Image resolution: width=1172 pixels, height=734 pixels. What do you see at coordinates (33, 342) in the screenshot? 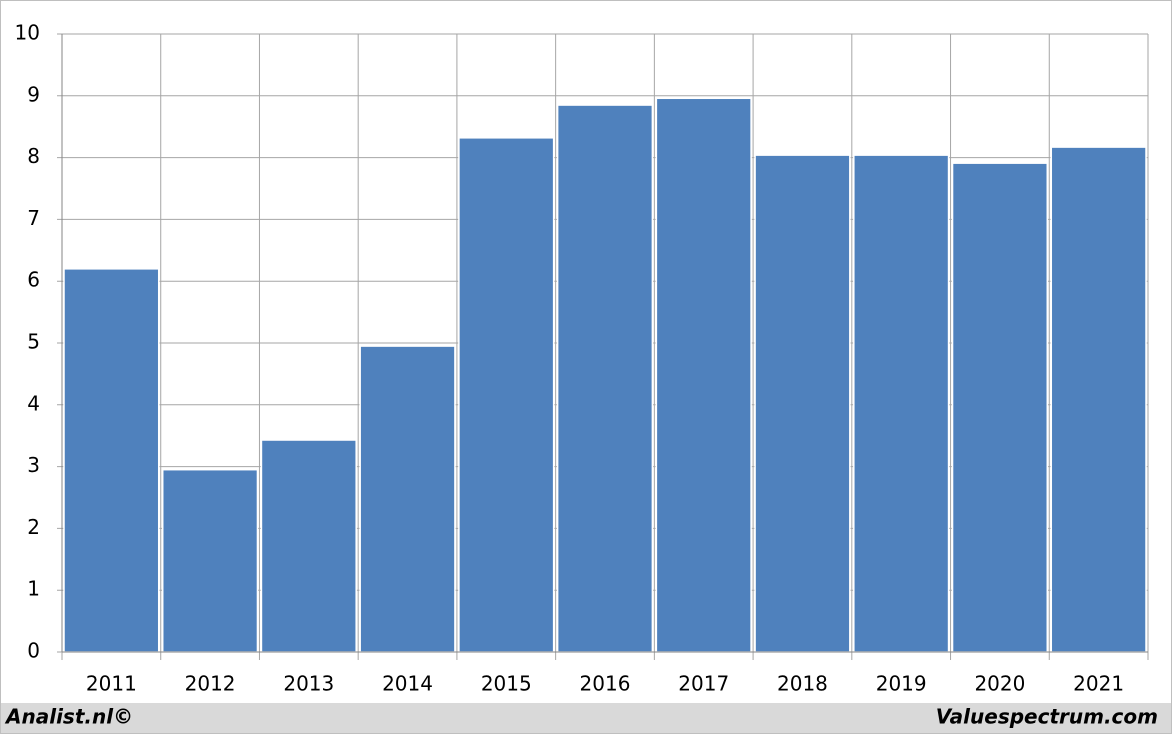
I see `y-tick-label: 5` at bounding box center [33, 342].